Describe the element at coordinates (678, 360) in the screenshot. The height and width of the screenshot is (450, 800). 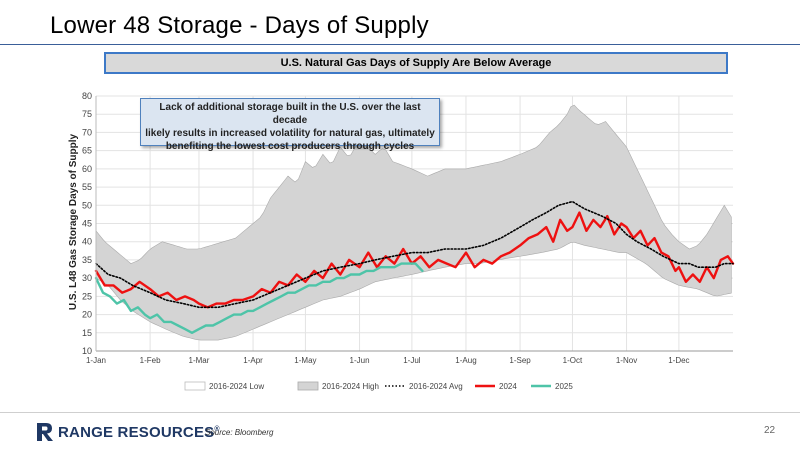
I see `x-tick-label: 1-Dec` at that location.